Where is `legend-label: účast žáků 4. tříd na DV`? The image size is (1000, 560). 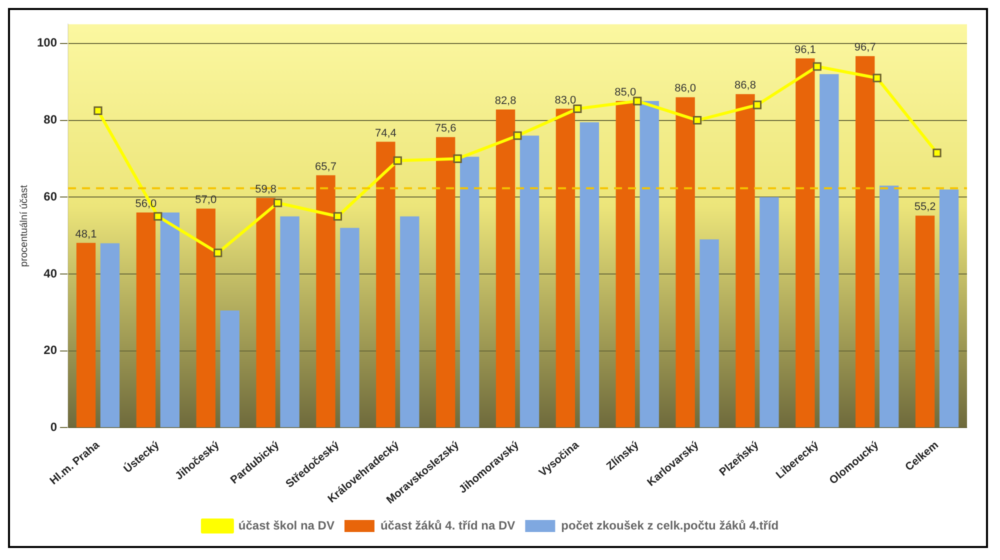
legend-label: účast žáků 4. tříd na DV is located at coordinates (448, 525).